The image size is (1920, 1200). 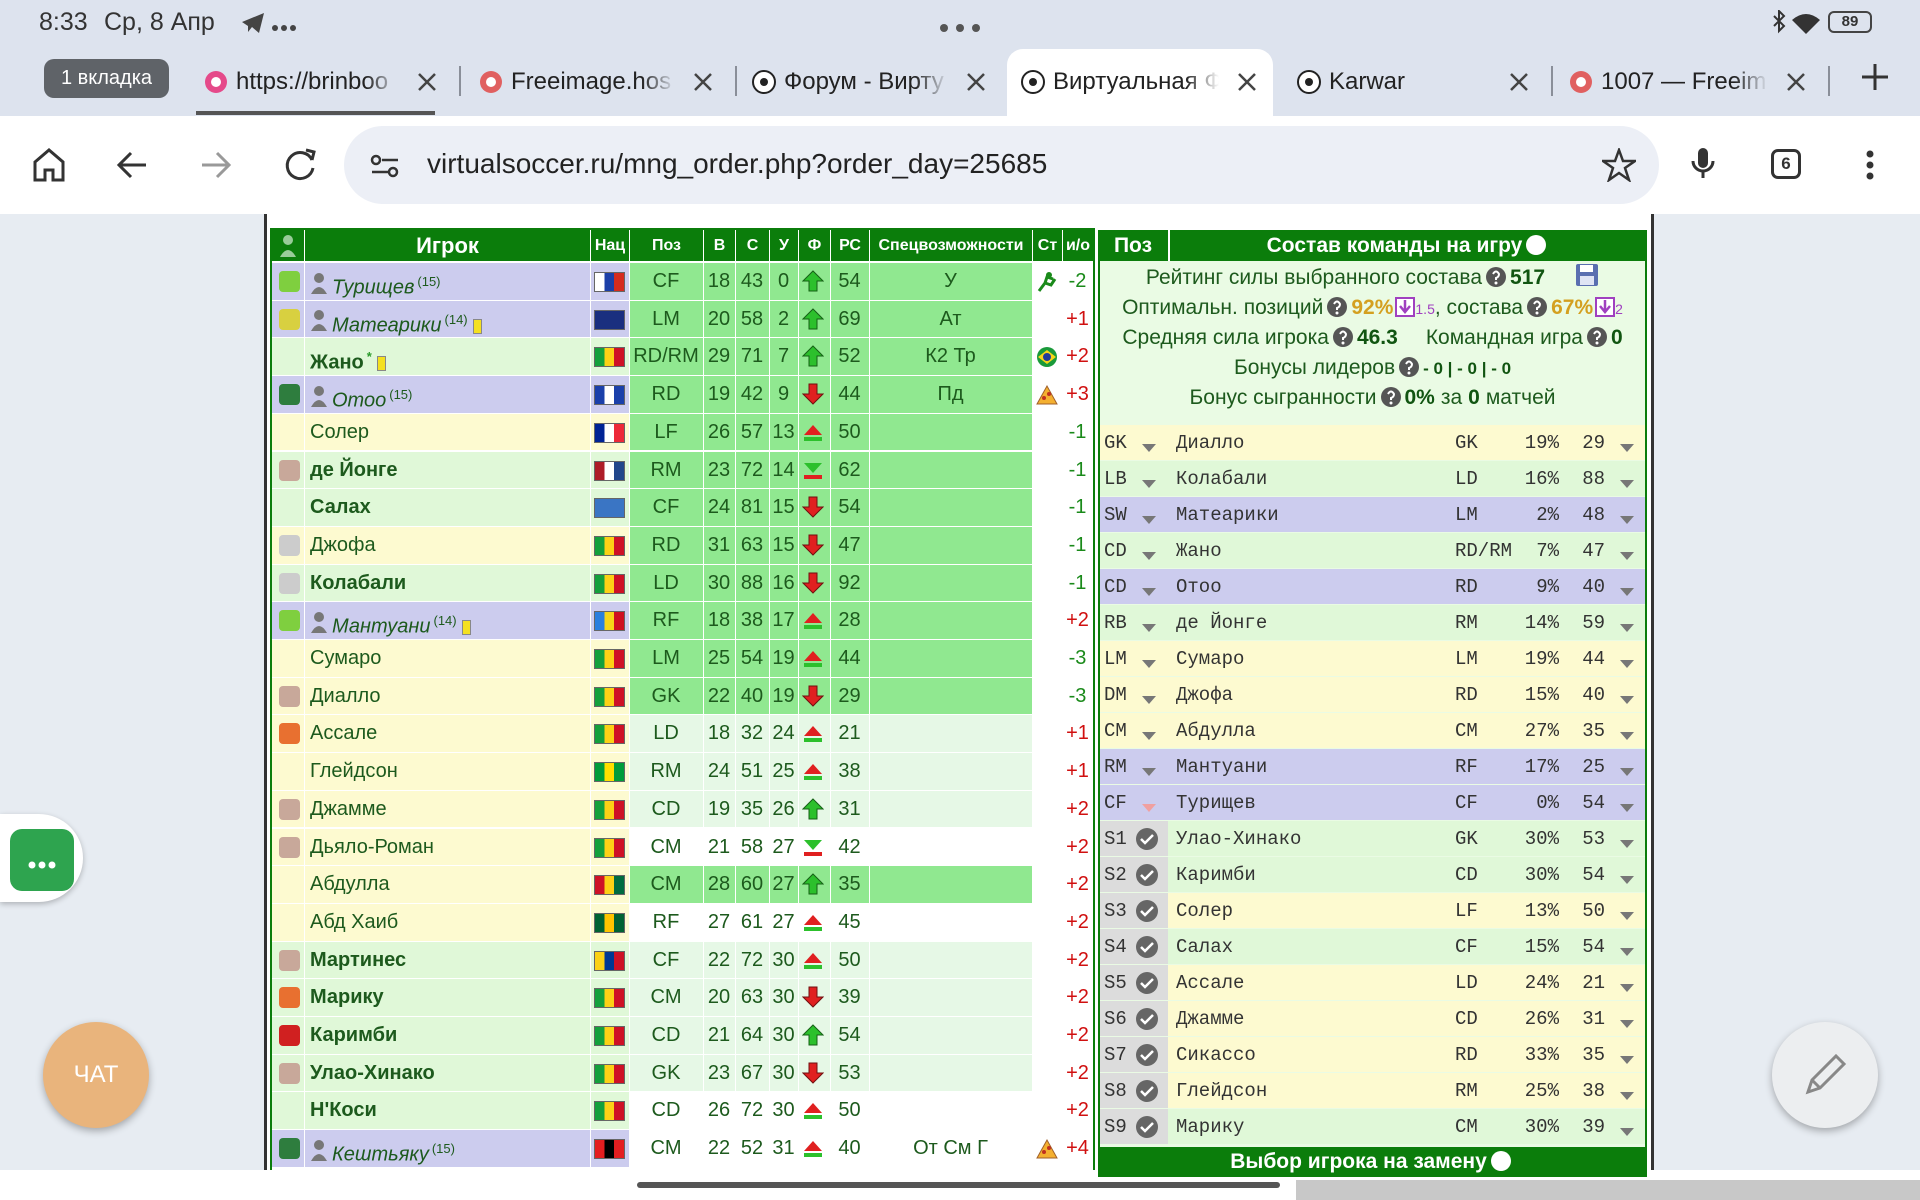 What do you see at coordinates (1786, 164) in the screenshot?
I see `tab-switcher: 6` at bounding box center [1786, 164].